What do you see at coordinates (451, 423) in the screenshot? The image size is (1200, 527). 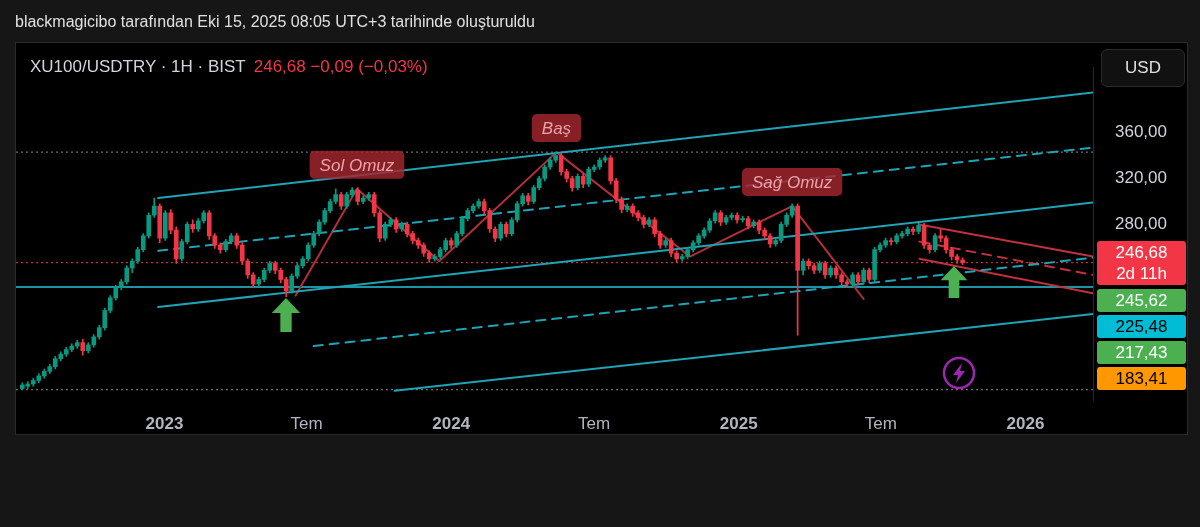 I see `x-tick-label: 2024` at bounding box center [451, 423].